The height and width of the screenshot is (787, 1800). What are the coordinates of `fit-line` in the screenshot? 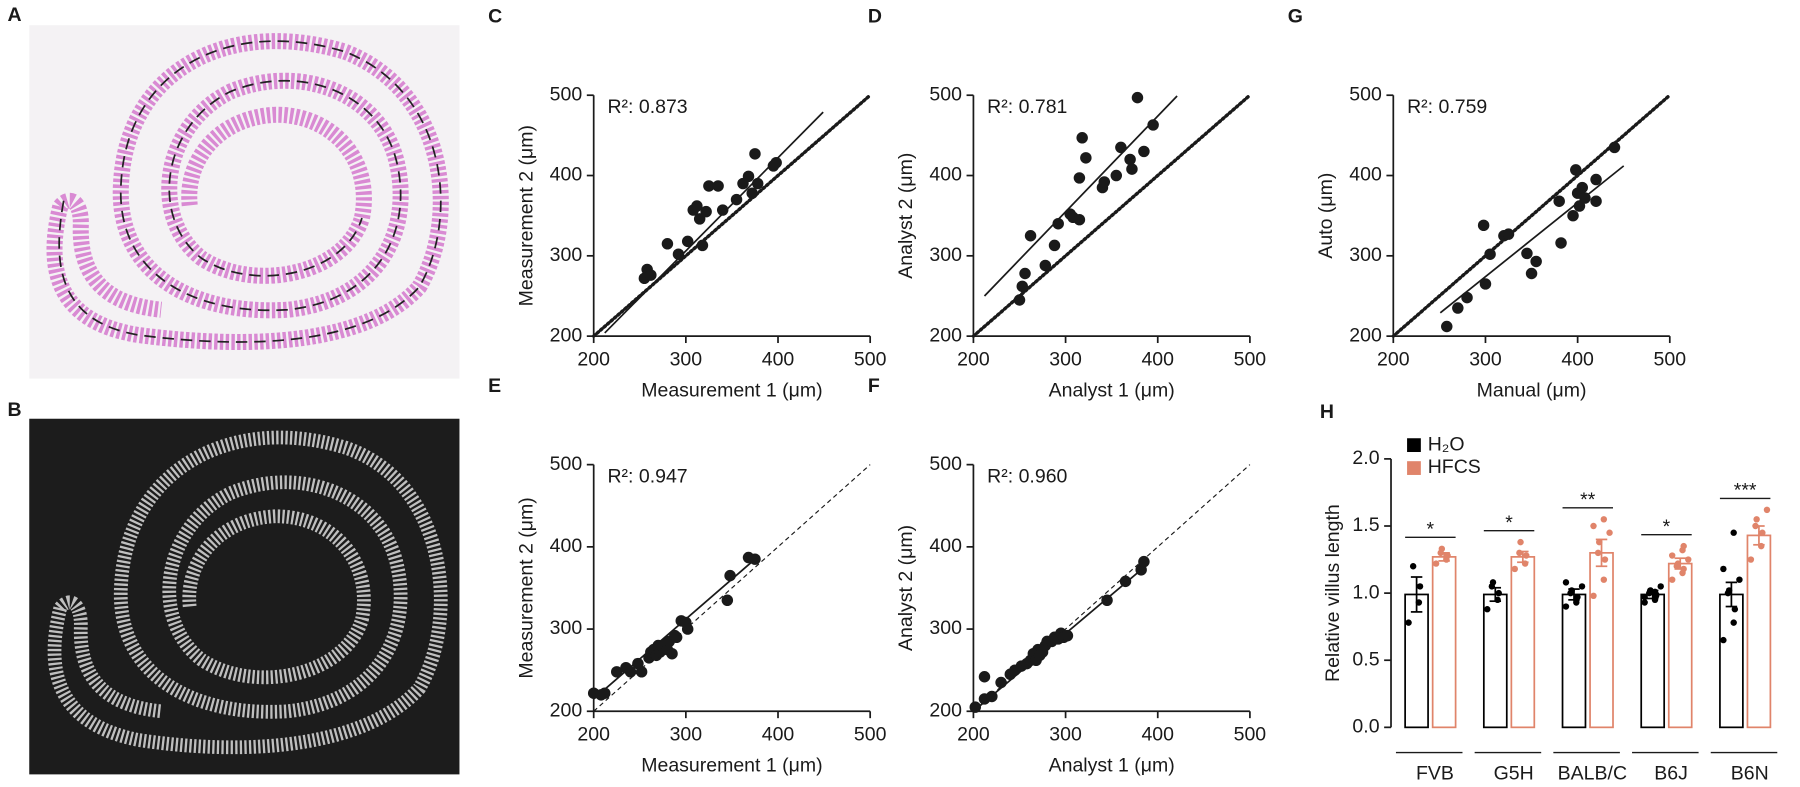 It's located at (1080, 196).